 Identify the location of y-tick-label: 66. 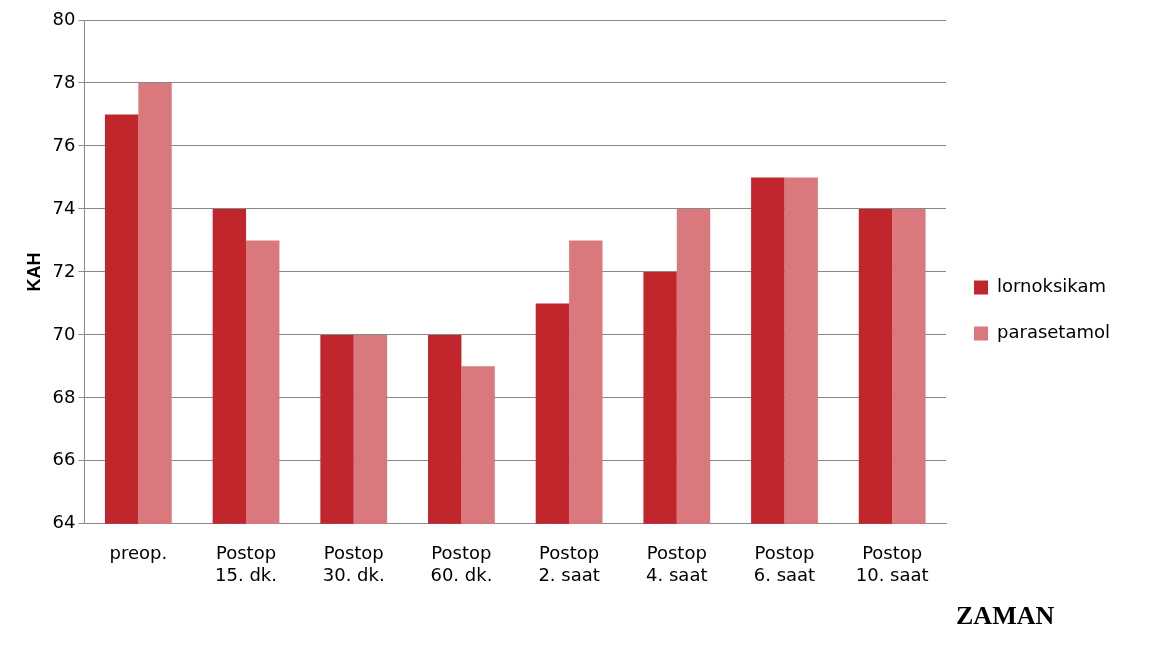
(64, 459).